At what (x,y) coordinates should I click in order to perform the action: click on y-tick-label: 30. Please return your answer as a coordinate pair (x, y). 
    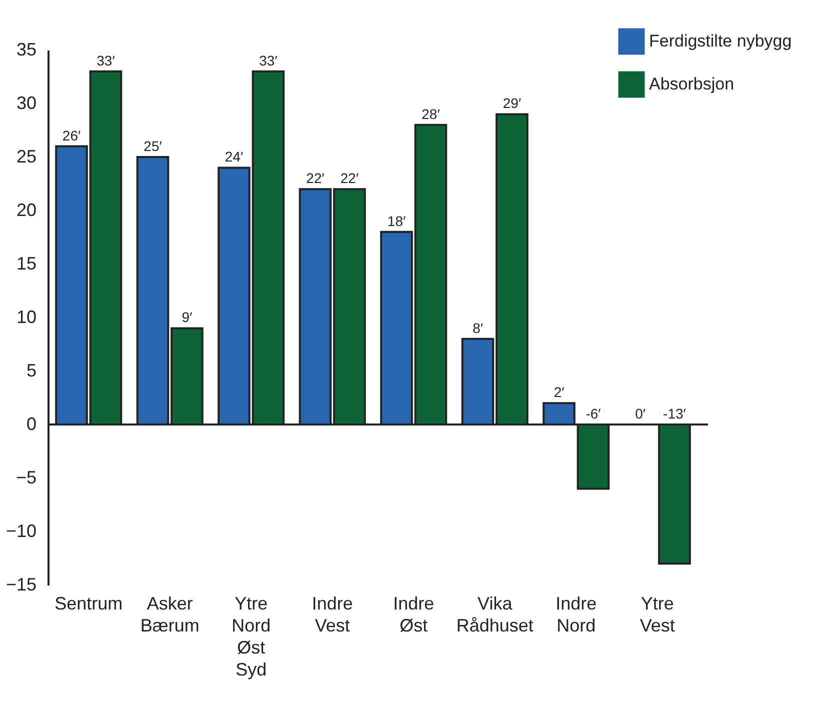
    Looking at the image, I should click on (26, 103).